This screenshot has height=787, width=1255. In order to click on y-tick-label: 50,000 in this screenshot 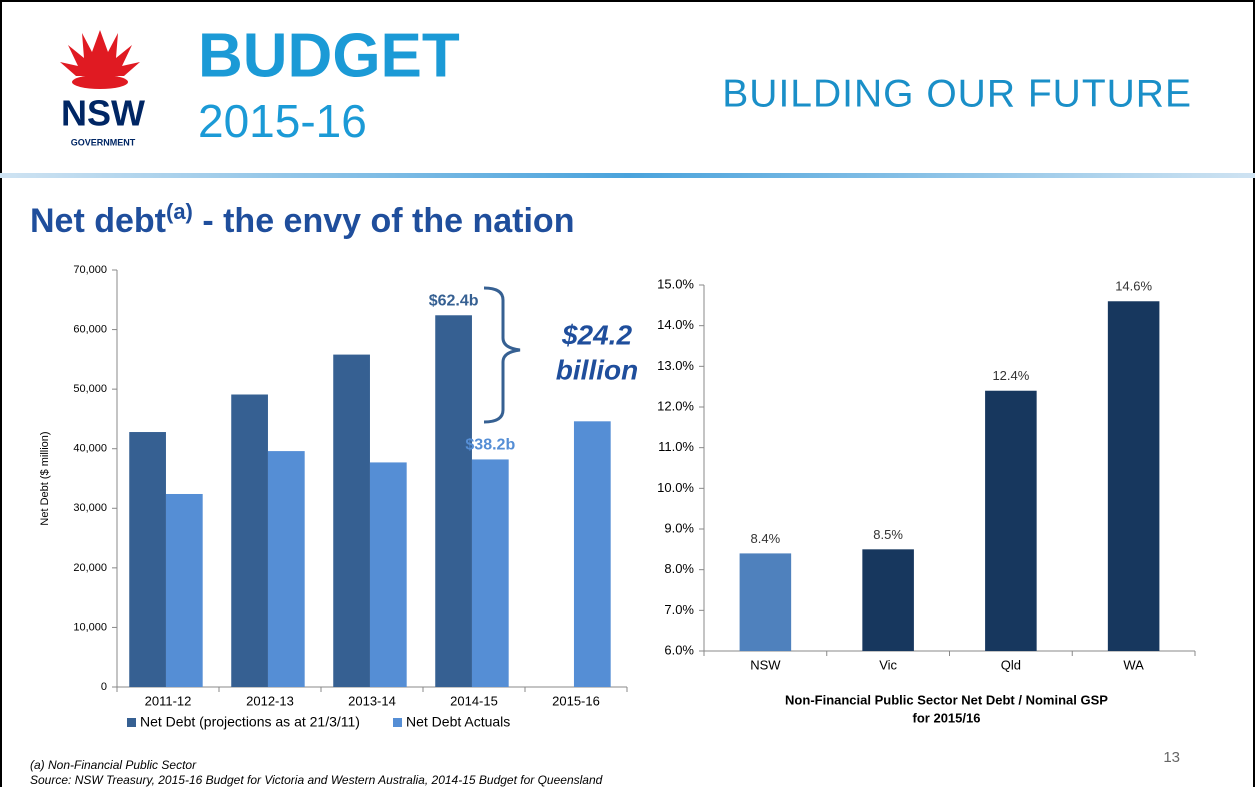, I will do `click(90, 389)`.